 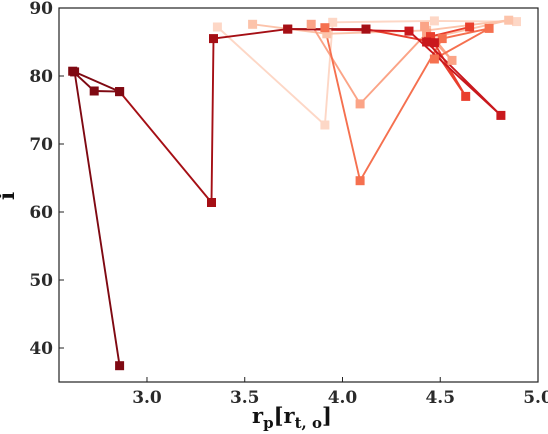 What do you see at coordinates (147, 398) in the screenshot?
I see `x-tick-label: 3.0` at bounding box center [147, 398].